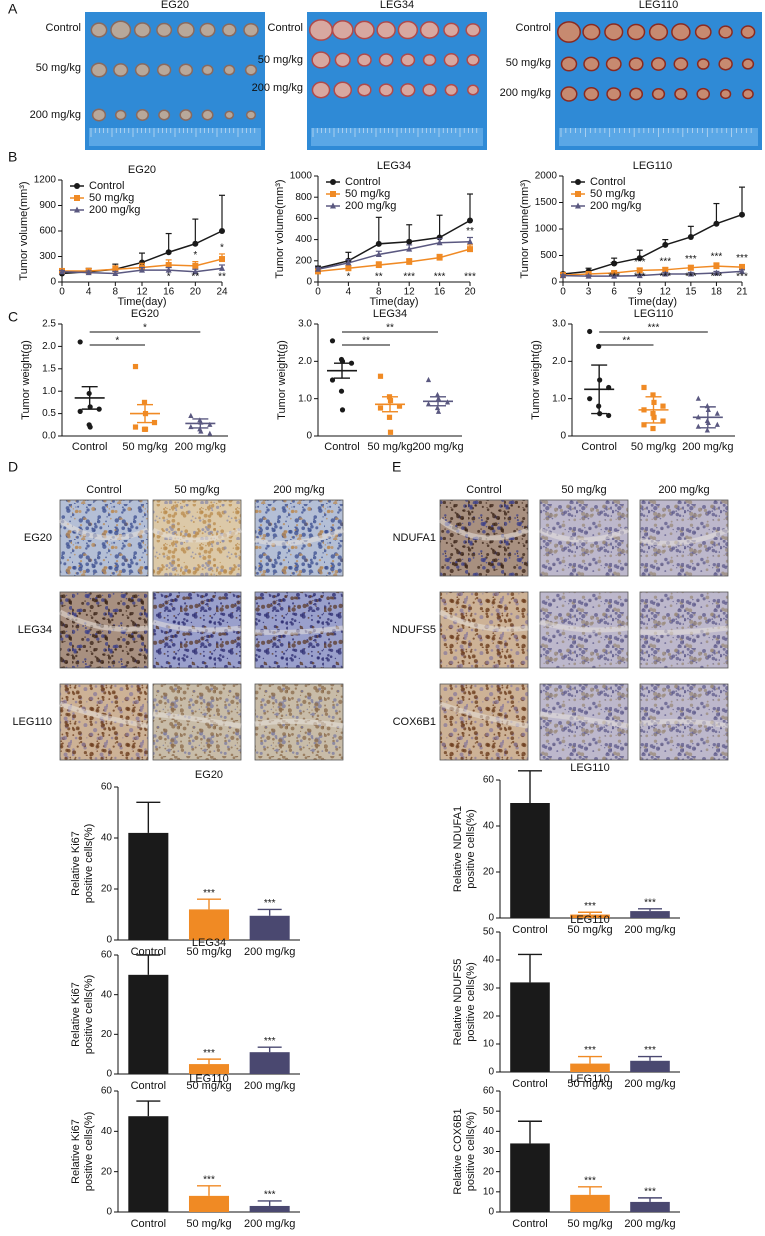 The height and width of the screenshot is (1236, 765). Describe the element at coordinates (305, 324) in the screenshot. I see `y-tick-label: 3.0` at that location.